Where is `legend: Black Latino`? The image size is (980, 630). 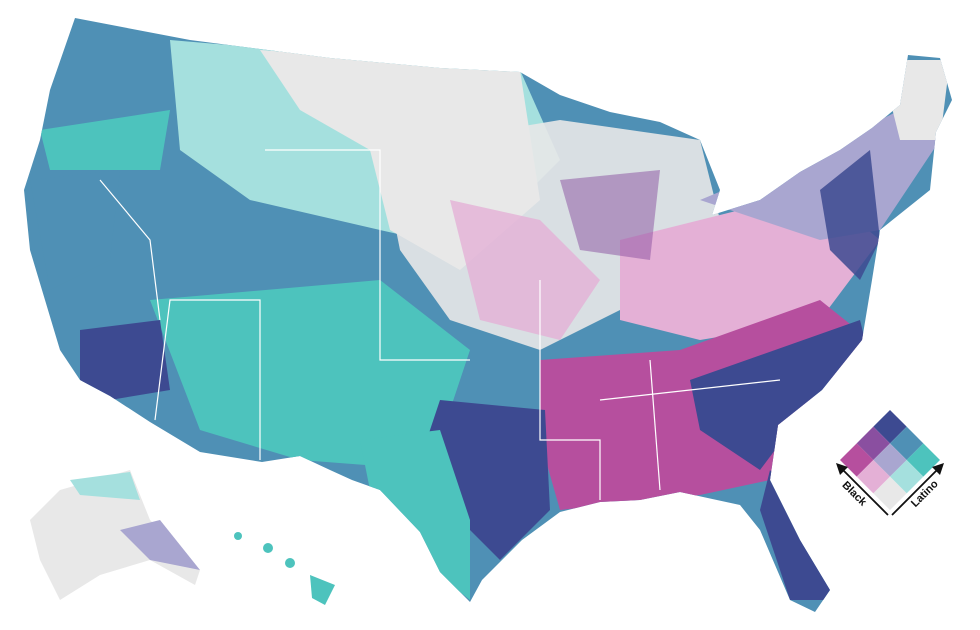 legend: Black Latino is located at coordinates (890, 463).